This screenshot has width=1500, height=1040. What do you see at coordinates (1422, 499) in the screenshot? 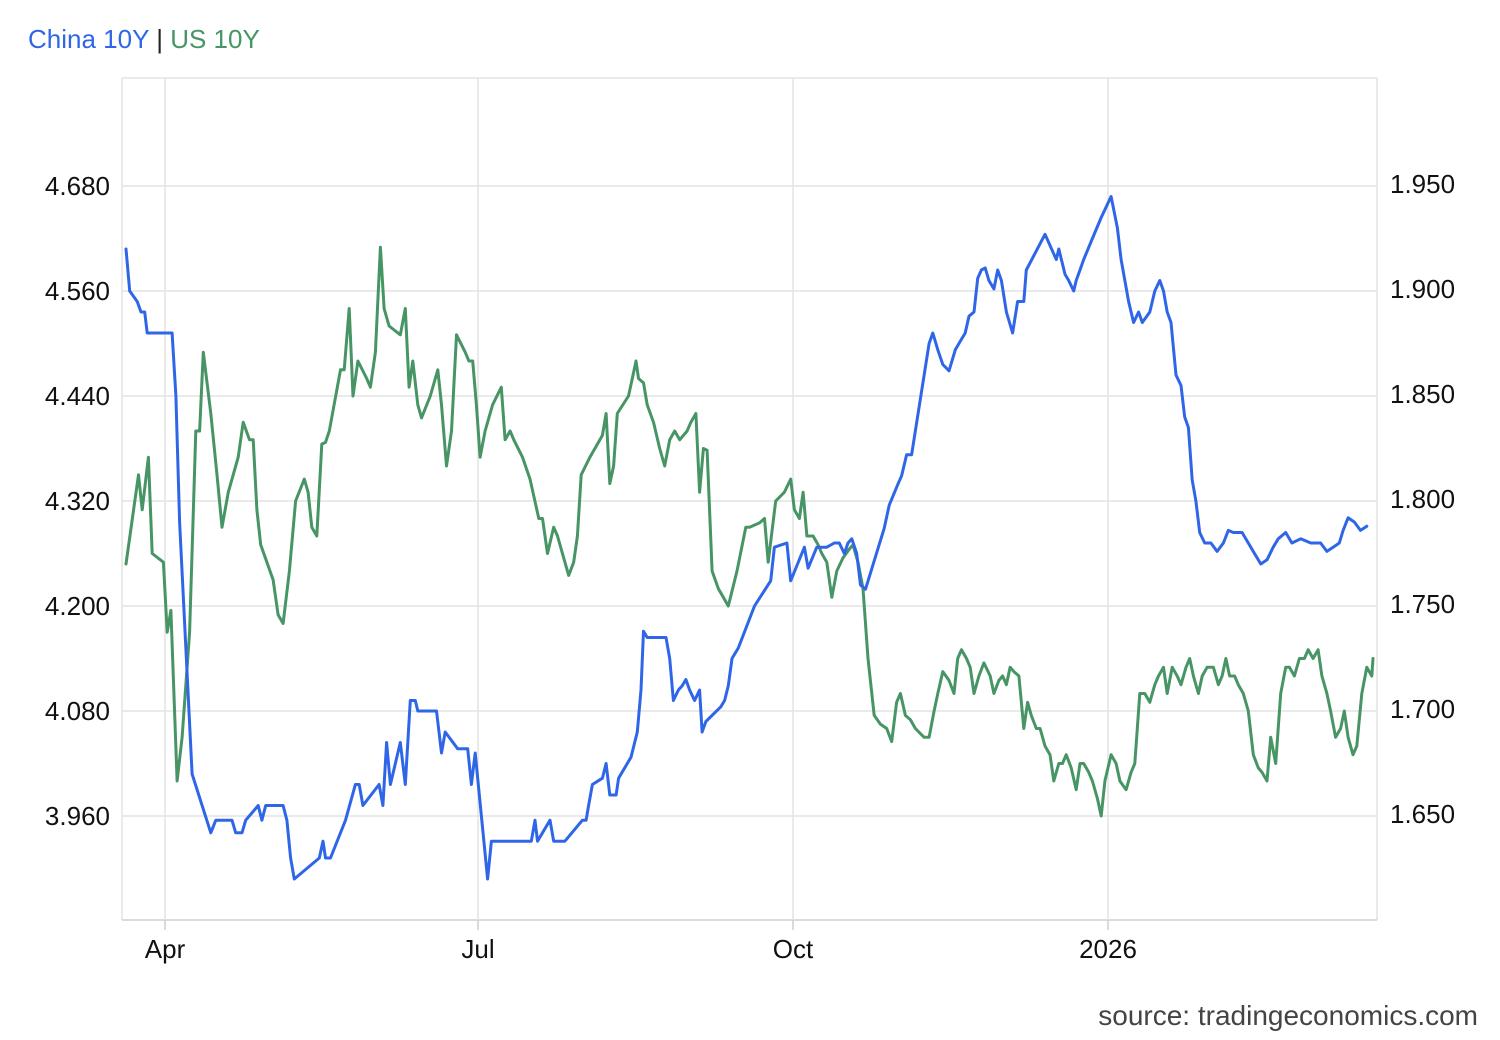
I see `right-y-tick-label: 1.800` at bounding box center [1422, 499].